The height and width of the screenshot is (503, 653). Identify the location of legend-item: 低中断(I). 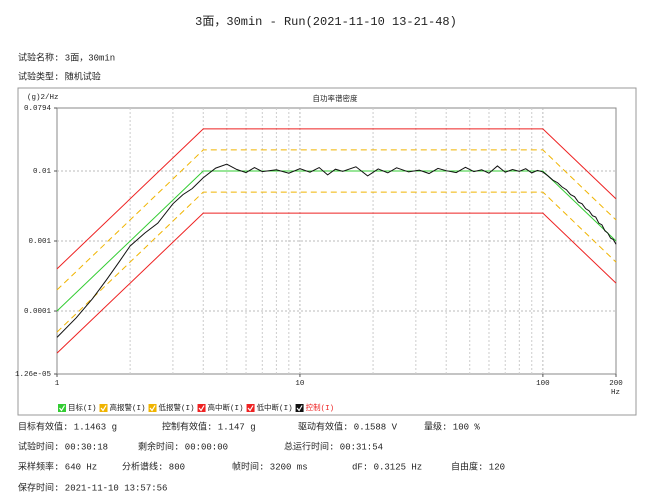
(269, 407).